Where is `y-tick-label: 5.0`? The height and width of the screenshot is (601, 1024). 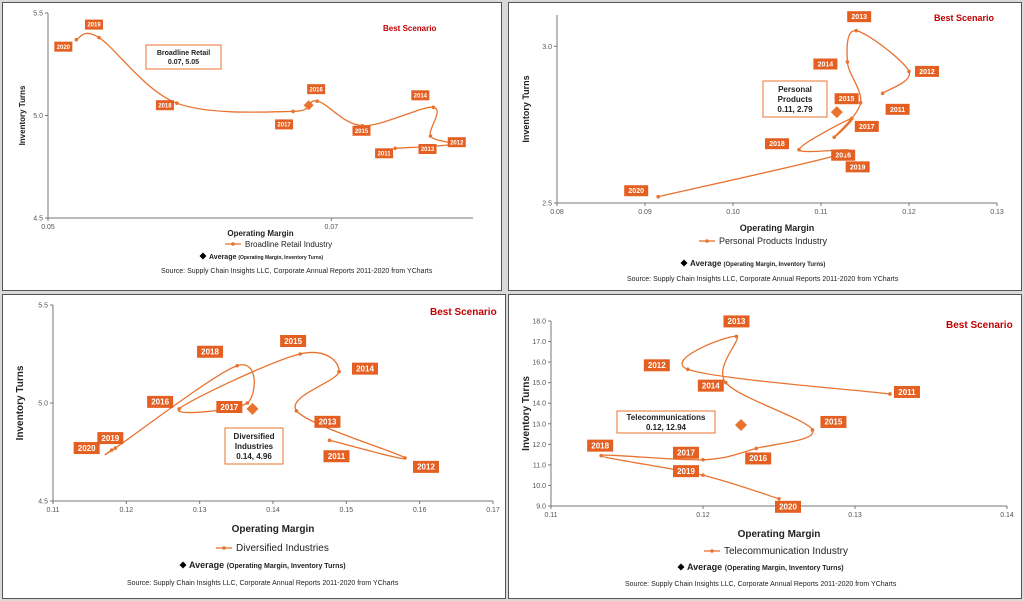 y-tick-label: 5.0 is located at coordinates (38, 116).